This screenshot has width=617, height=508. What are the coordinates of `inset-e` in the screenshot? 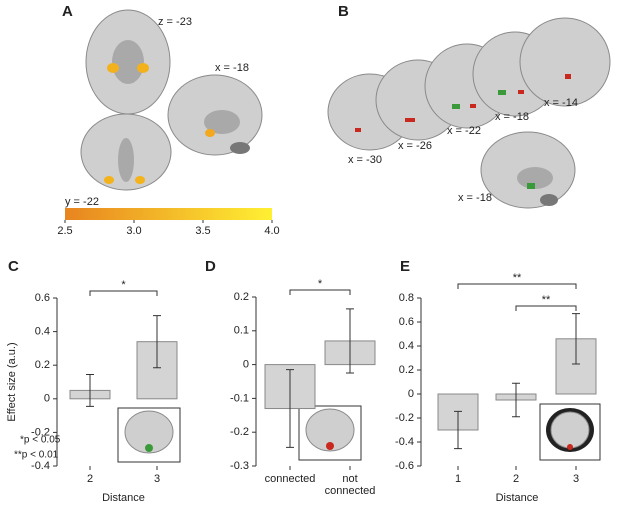 It's located at (570, 432).